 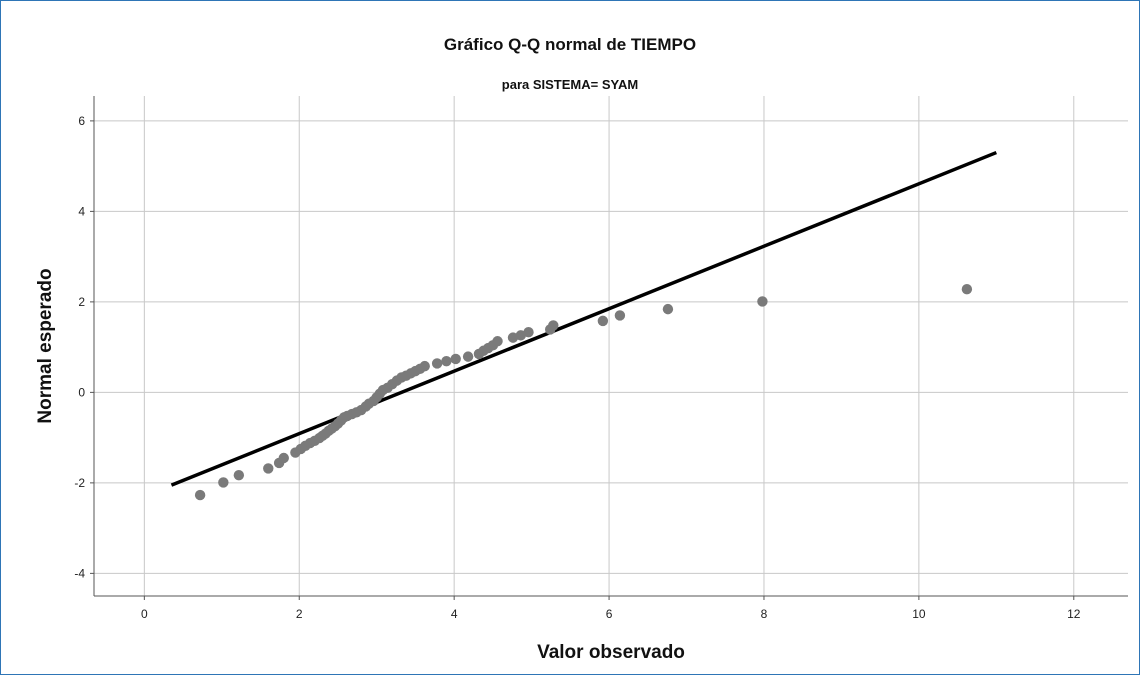 What do you see at coordinates (764, 614) in the screenshot?
I see `x-tick-label: 8` at bounding box center [764, 614].